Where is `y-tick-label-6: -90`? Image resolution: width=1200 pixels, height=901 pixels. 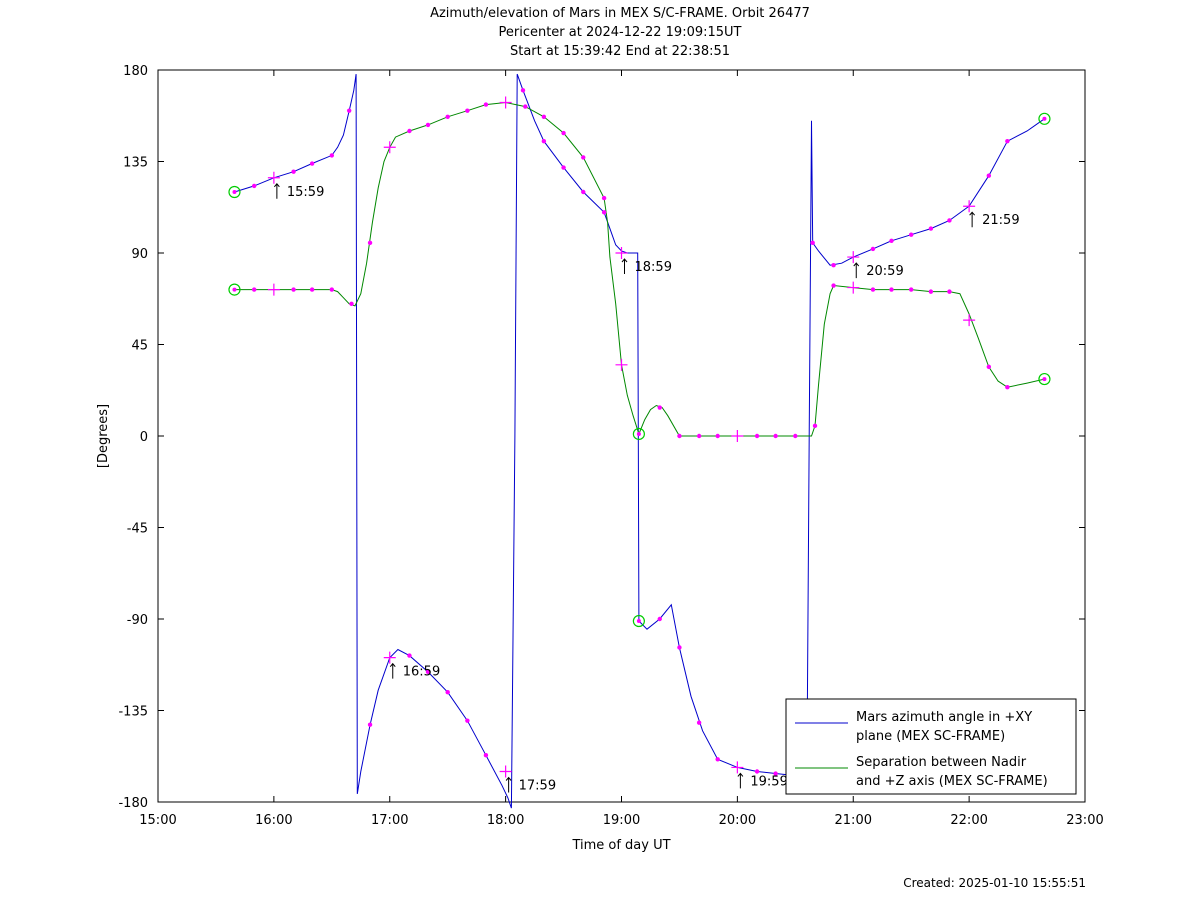
y-tick-label-6: -90 is located at coordinates (137, 620).